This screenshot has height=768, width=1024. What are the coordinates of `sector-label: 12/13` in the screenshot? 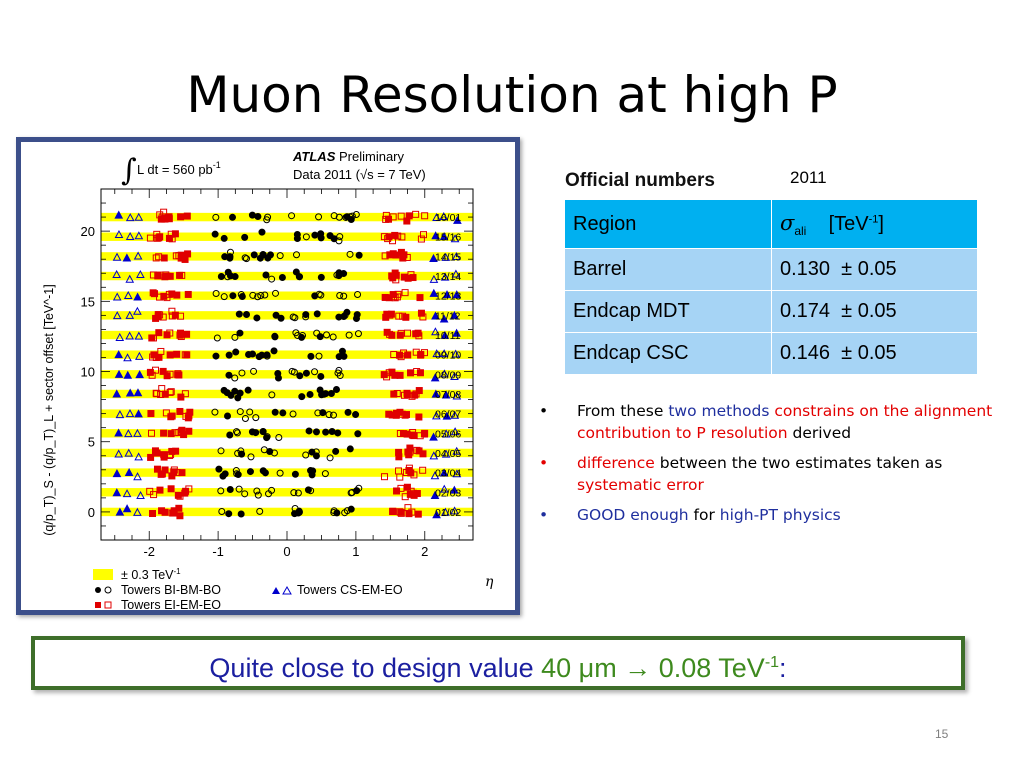 It's located at (448, 297).